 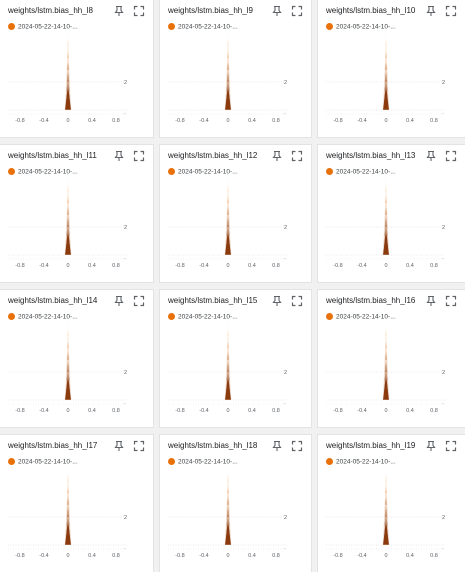 I want to click on card-title: weights/lstm.bias_hh_l10, so click(x=371, y=10).